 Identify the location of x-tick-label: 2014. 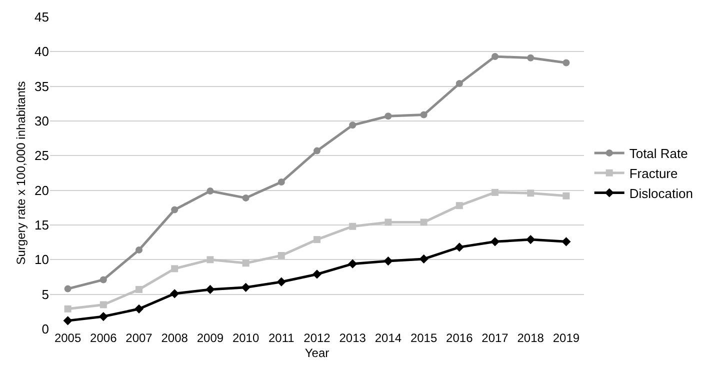
(388, 338).